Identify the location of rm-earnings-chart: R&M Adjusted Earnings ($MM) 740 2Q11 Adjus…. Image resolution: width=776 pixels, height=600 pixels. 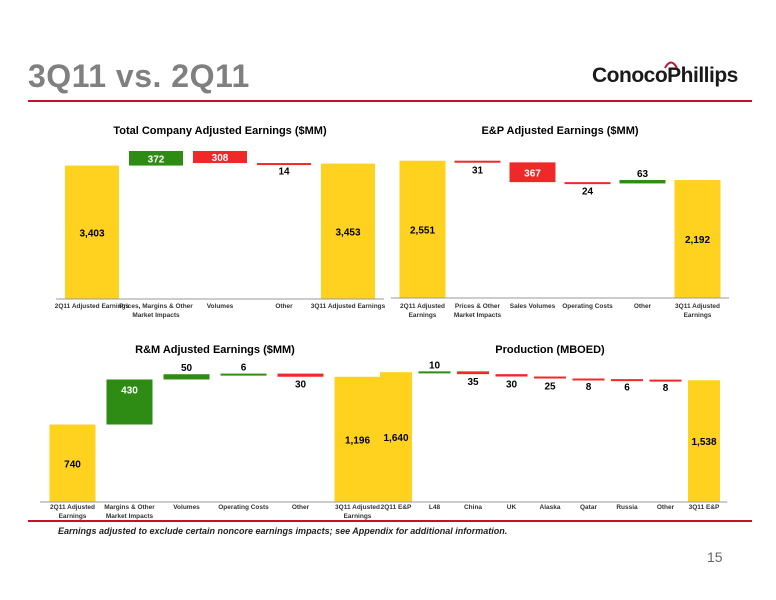
(215, 432).